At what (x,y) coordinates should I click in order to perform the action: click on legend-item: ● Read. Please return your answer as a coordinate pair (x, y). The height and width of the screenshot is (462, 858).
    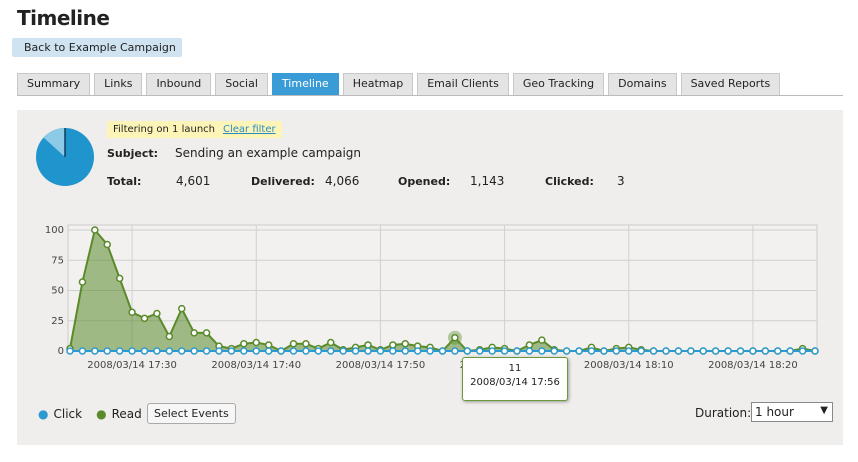
    Looking at the image, I should click on (119, 414).